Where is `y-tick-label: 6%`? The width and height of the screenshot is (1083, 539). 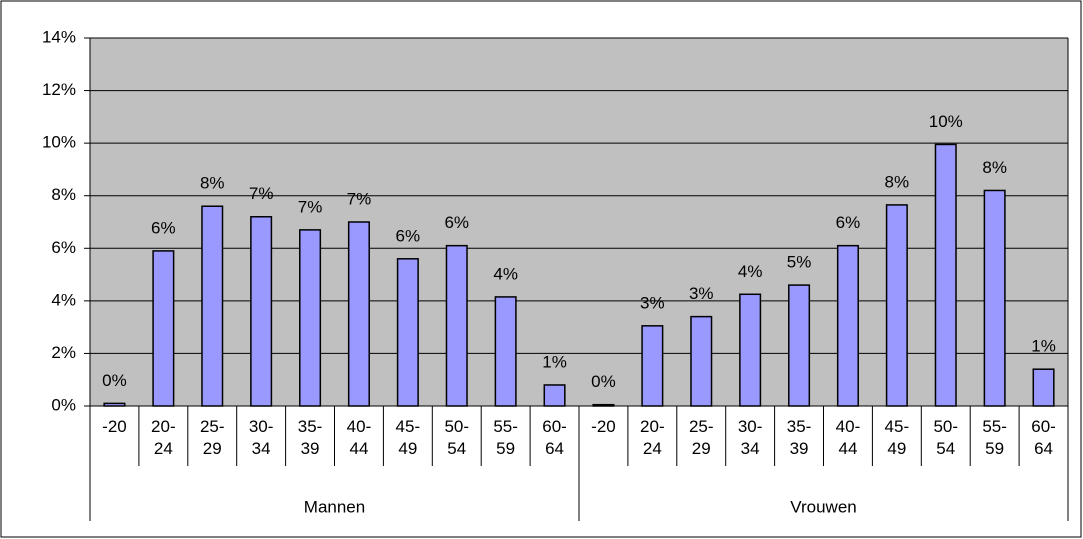
y-tick-label: 6% is located at coordinates (63, 247).